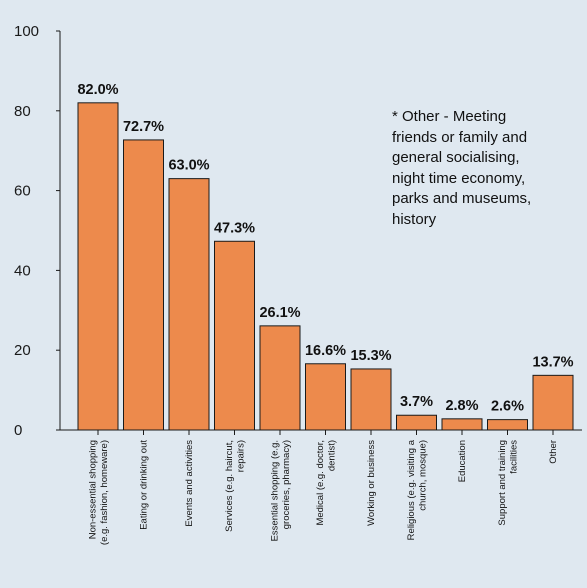 This screenshot has width=587, height=588. Describe the element at coordinates (507, 407) in the screenshot. I see `data-label: 2.6%` at that location.